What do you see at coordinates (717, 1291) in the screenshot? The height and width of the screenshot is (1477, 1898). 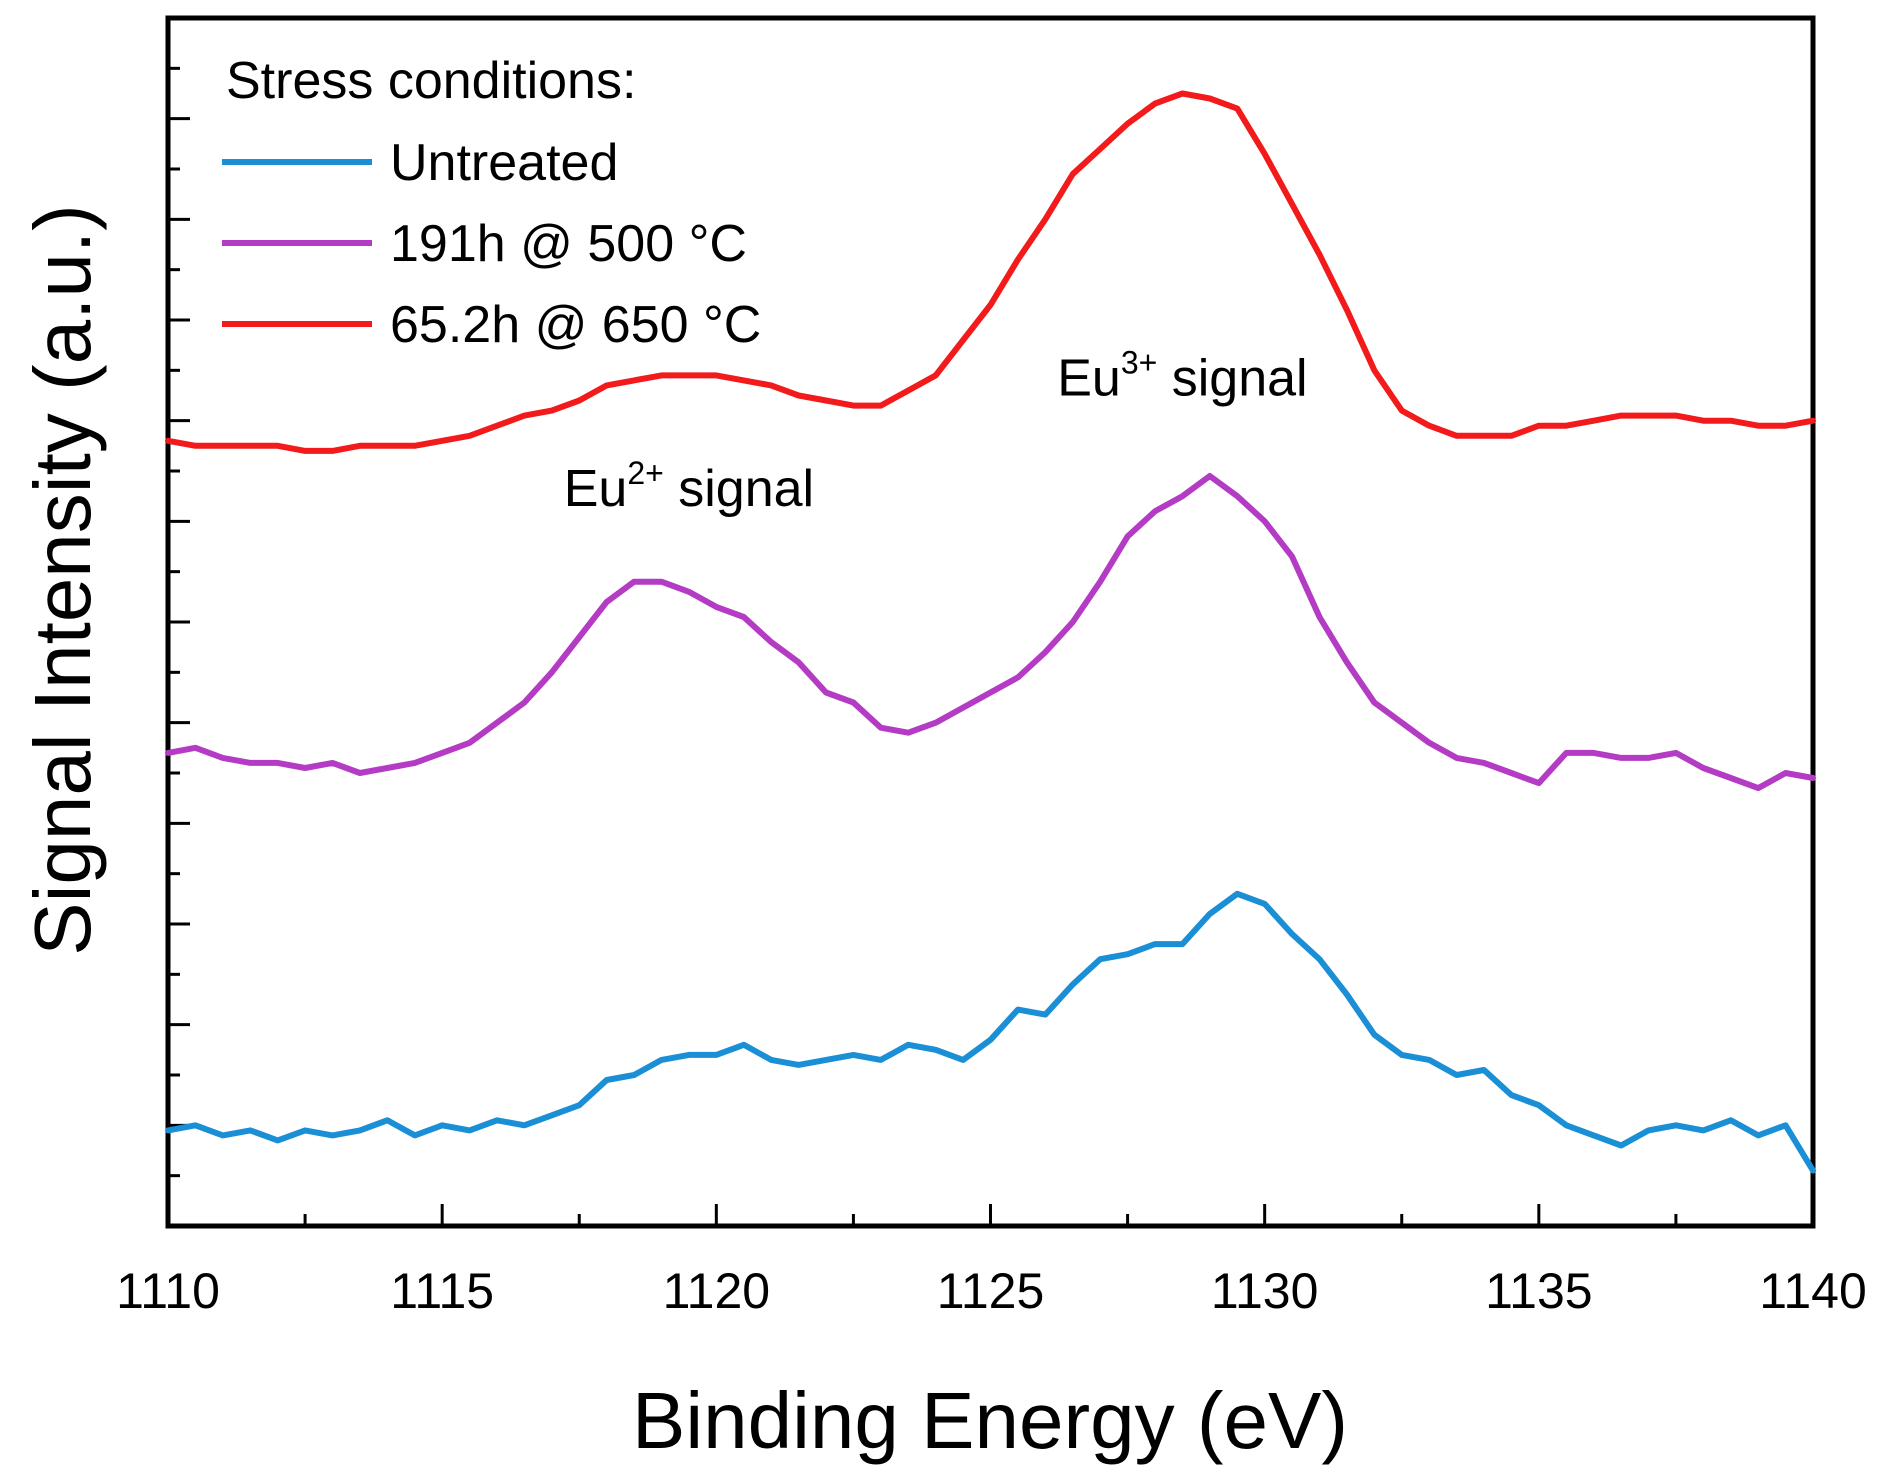 I see `x-tick-label: 1120` at bounding box center [717, 1291].